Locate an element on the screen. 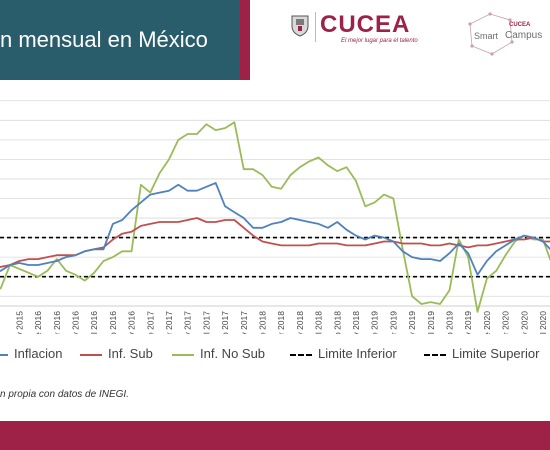 Image resolution: width=550 pixels, height=450 pixels. x-tick-label: Sep 2016 is located at coordinates (113, 322).